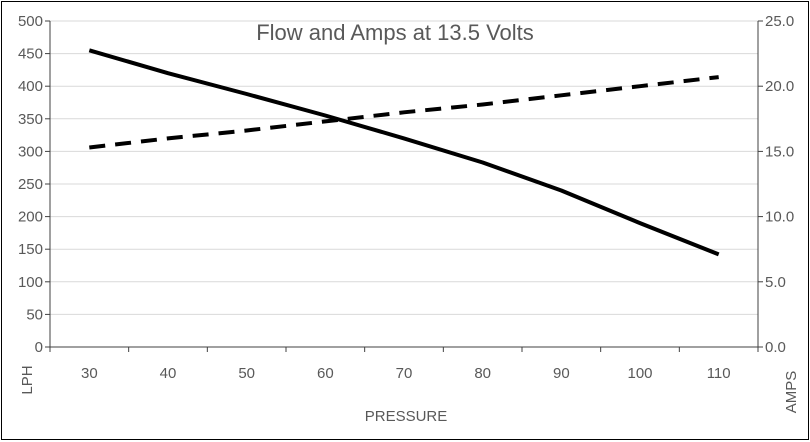 This screenshot has width=810, height=442. I want to click on x-tick-label: 50, so click(246, 373).